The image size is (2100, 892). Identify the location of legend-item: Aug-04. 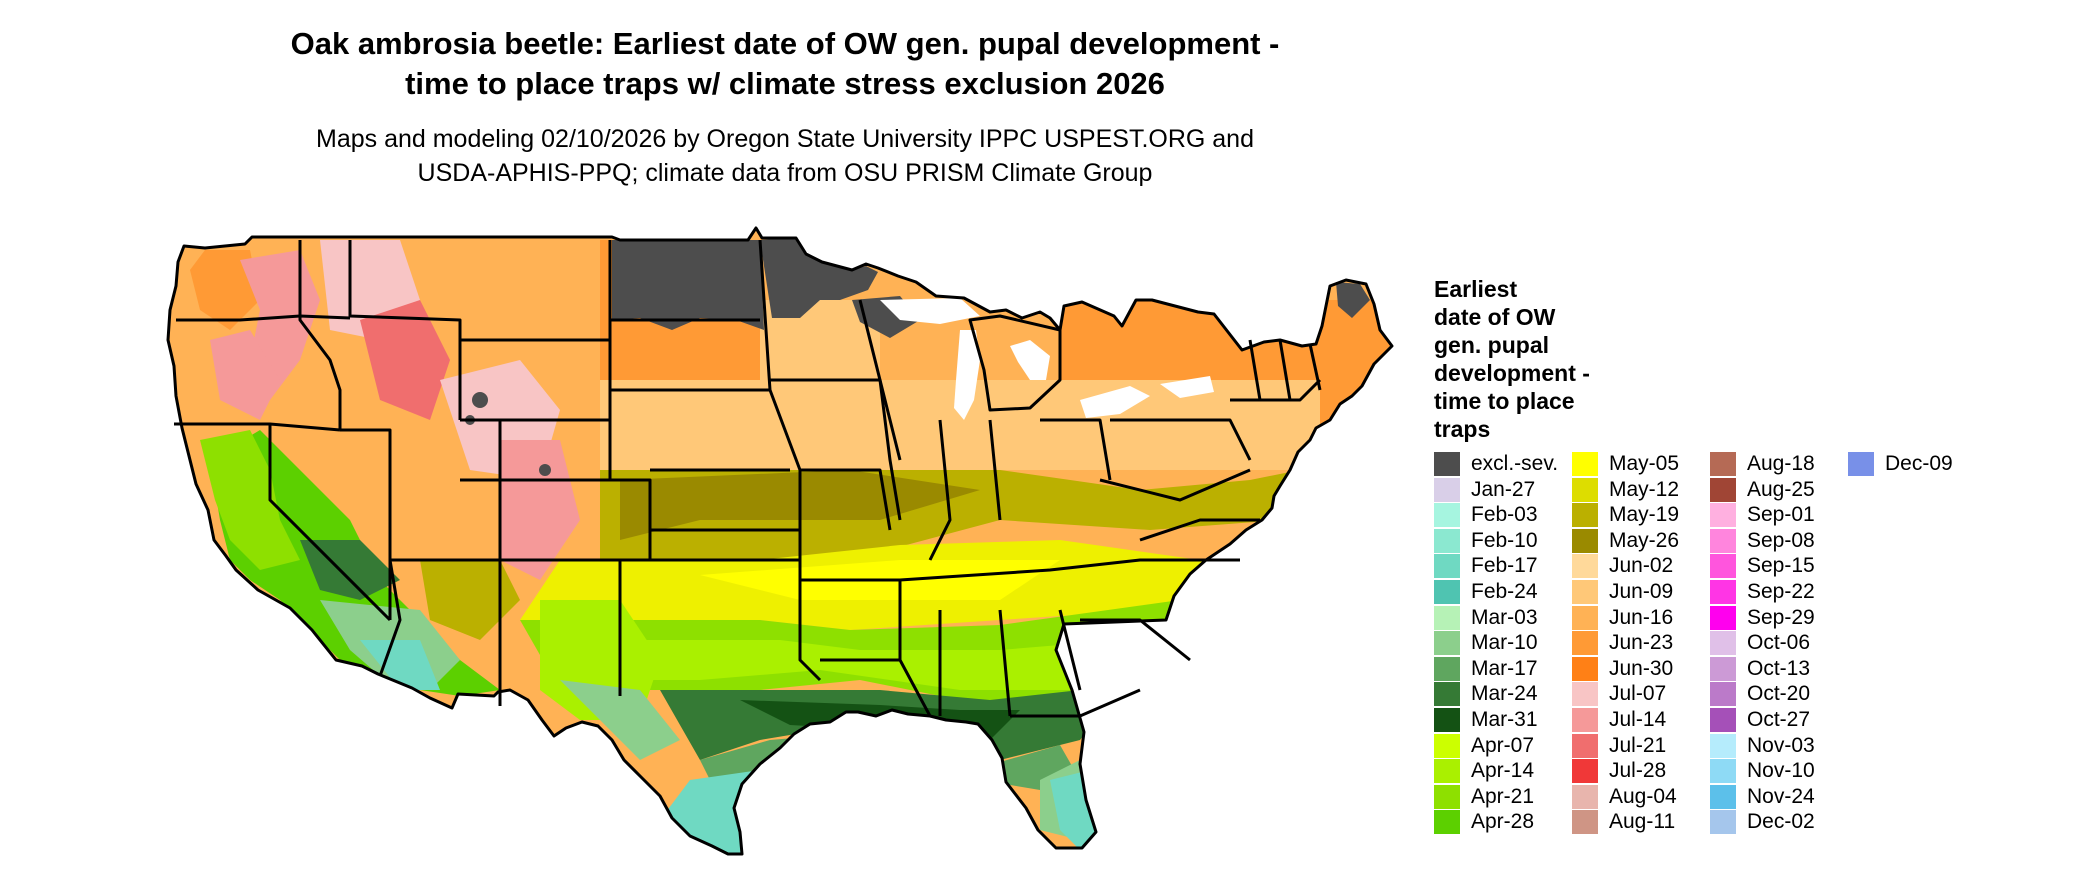
(1624, 797).